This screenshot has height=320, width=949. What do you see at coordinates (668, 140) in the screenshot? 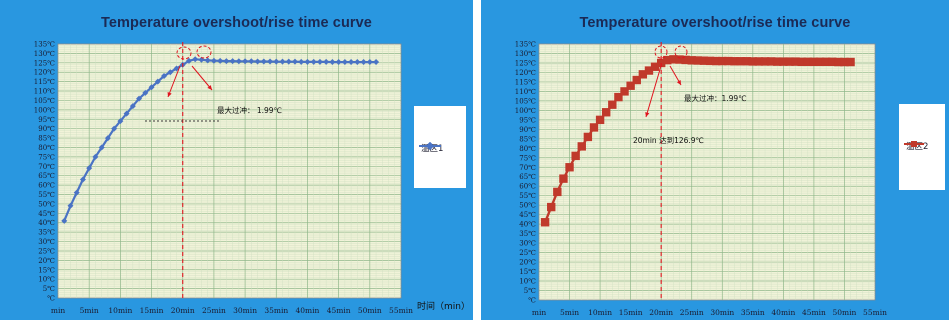
I see `annotation-text: 20min 达到126.9℃` at bounding box center [668, 140].